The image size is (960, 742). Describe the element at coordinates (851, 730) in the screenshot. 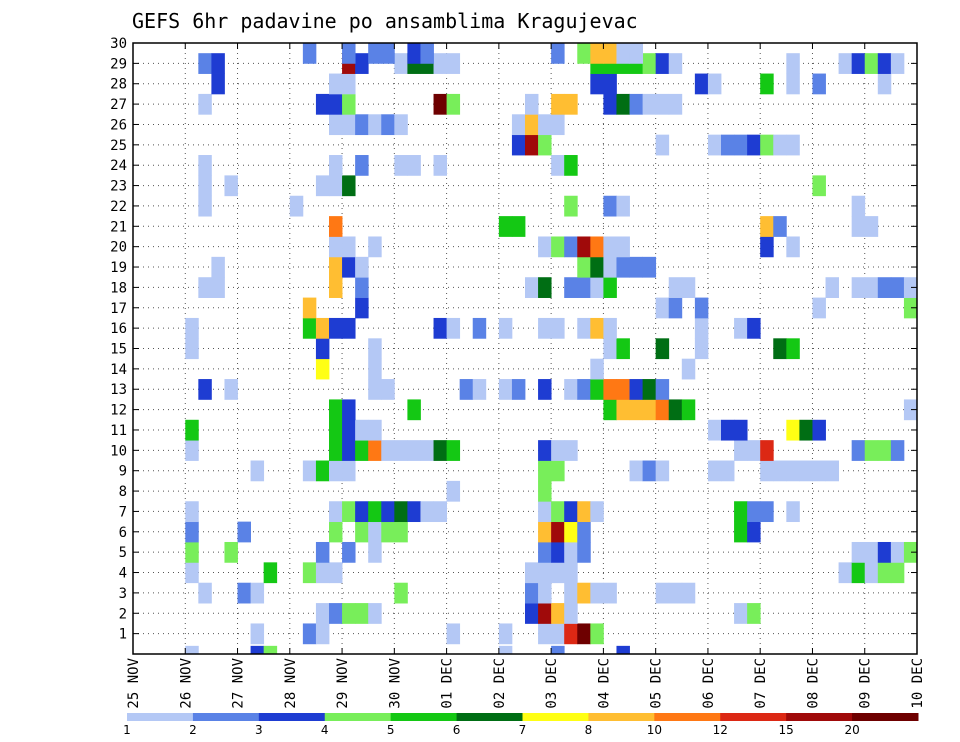

I see `colorbar-label: 20` at that location.